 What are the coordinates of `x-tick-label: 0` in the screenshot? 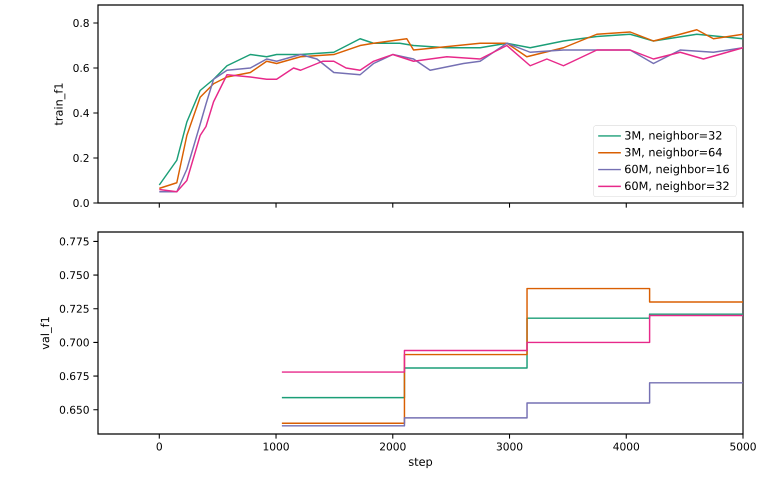 It's located at (159, 446).